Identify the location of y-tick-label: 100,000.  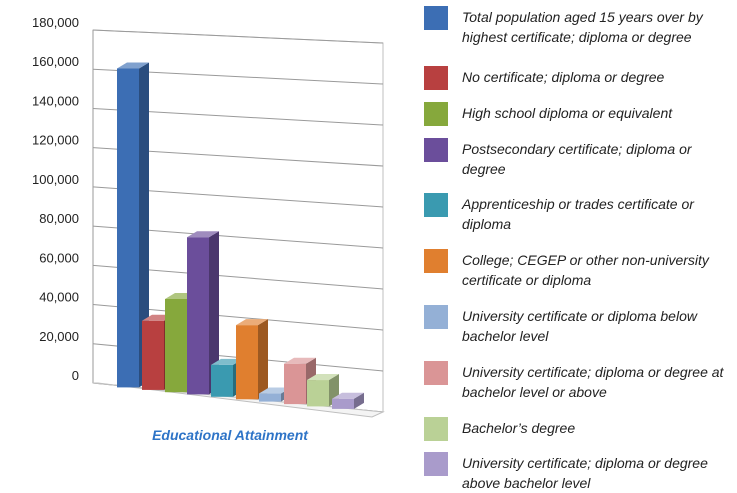
(55, 179).